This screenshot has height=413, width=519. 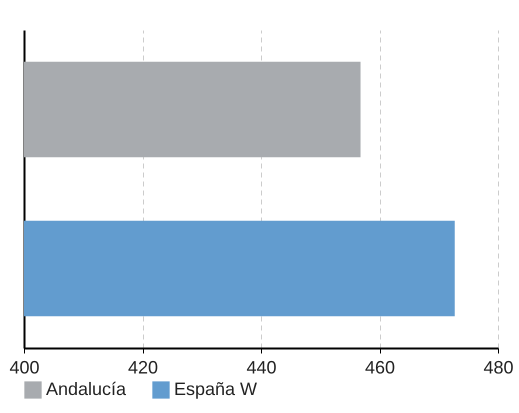 I want to click on x-tick-label: 440, so click(x=261, y=368).